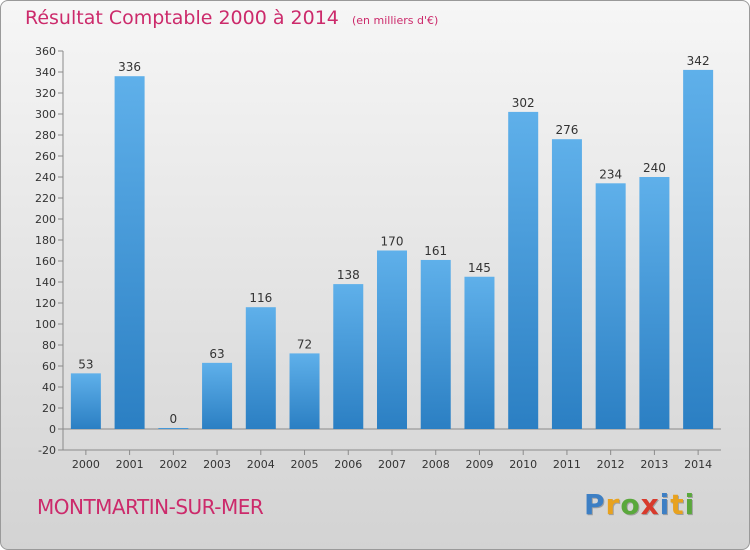  I want to click on y-tick-label: 180, so click(45, 240).